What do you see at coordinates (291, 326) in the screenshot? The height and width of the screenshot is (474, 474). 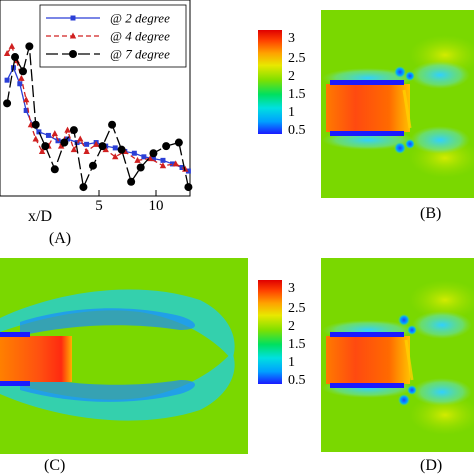 I see `cbar-bottom-tick-2: 2` at bounding box center [291, 326].